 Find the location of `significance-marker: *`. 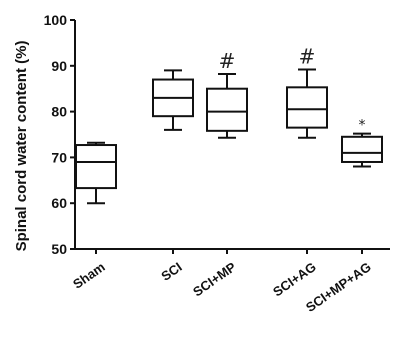

significance-marker: * is located at coordinates (362, 126).